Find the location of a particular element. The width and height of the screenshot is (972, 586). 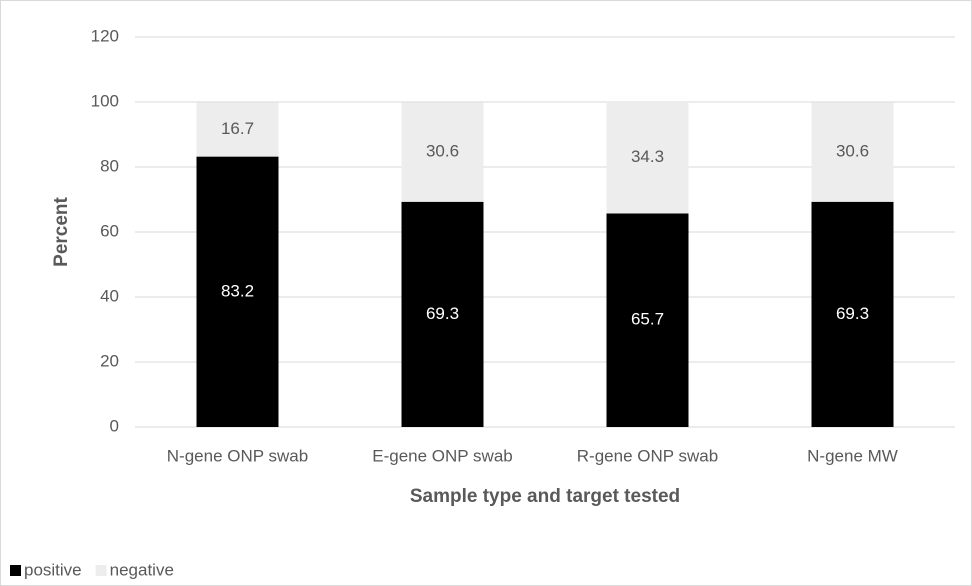

y-tick-label: 0 is located at coordinates (114, 425).